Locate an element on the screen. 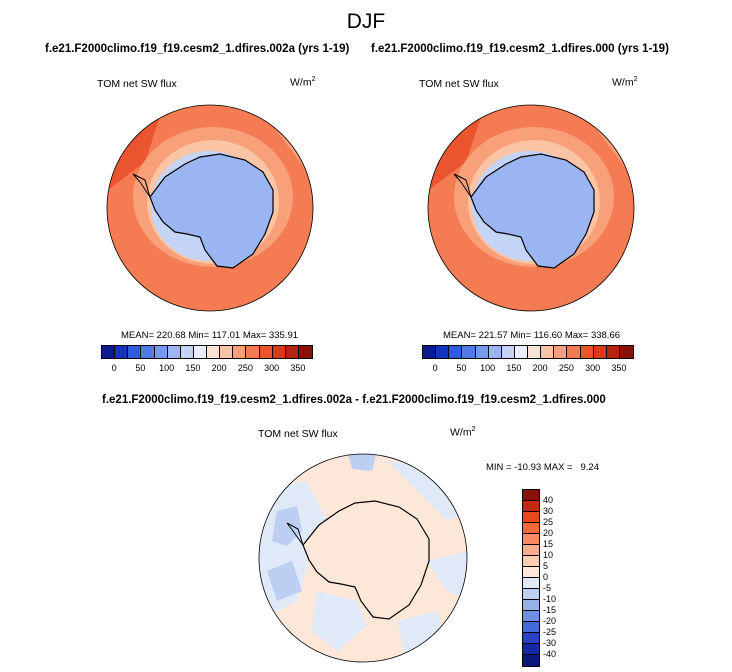  panel-1-stats: MEAN= 220.68 Min= 117.01 Max= 335.91 is located at coordinates (210, 335).